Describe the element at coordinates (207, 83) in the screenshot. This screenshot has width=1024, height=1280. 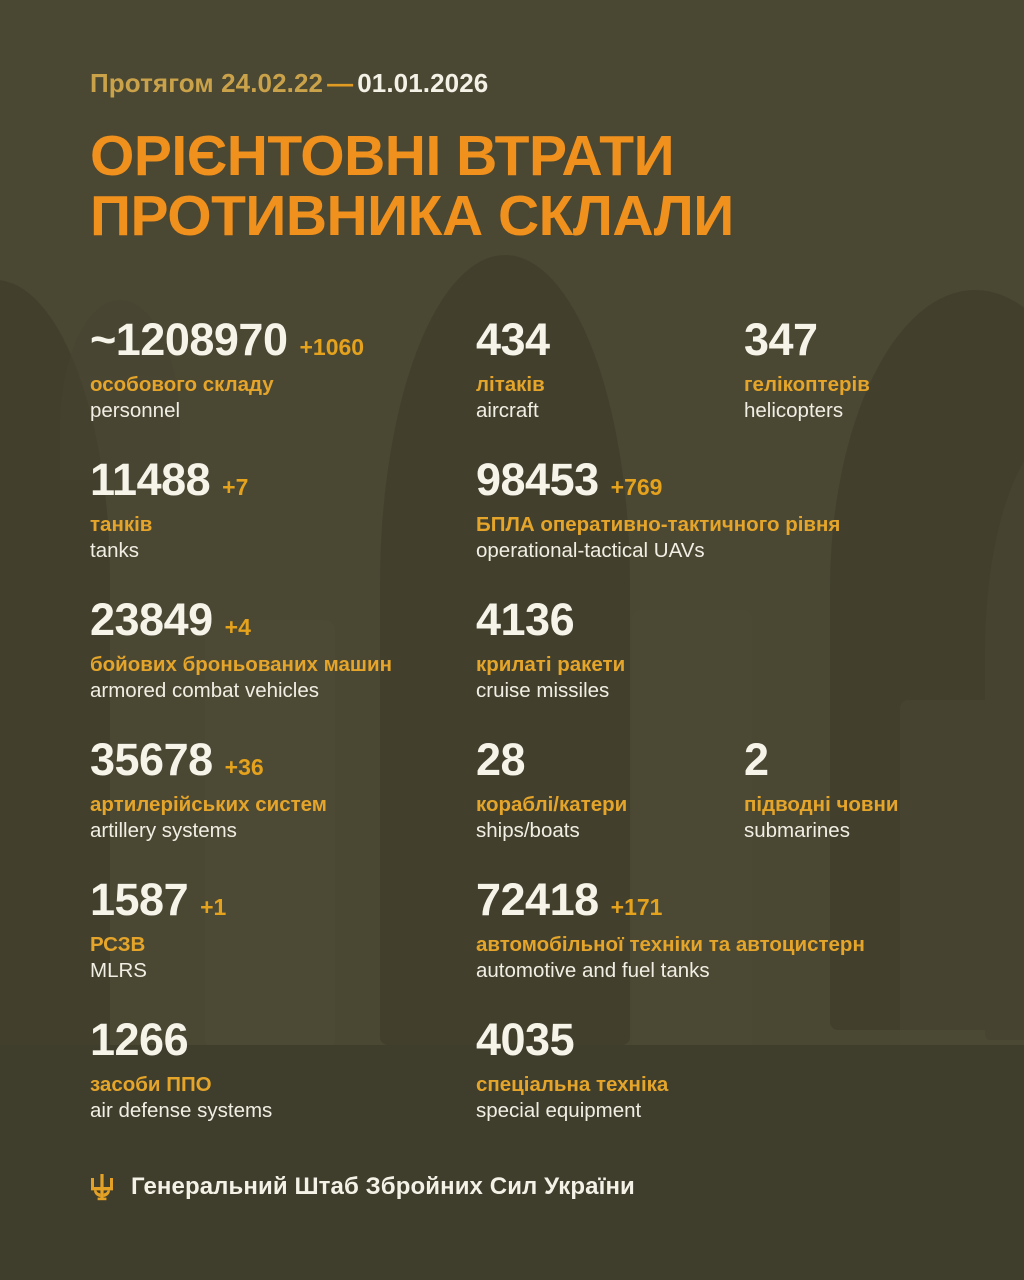
I see `period-start: Протягом 24.02.22` at that location.